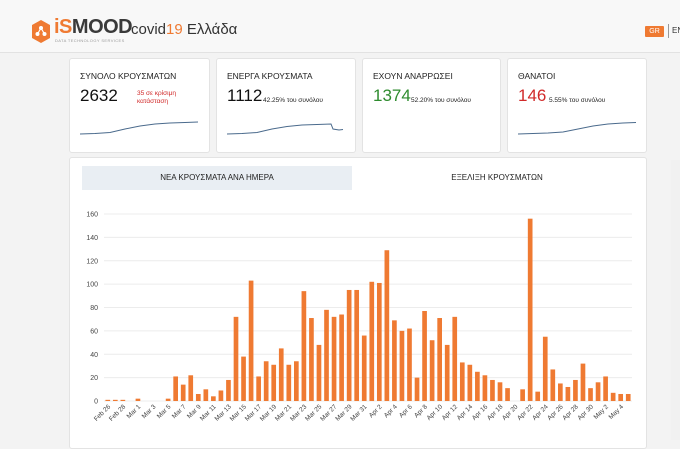 The width and height of the screenshot is (680, 449). What do you see at coordinates (94, 331) in the screenshot?
I see `y-tick-label: 60` at bounding box center [94, 331].